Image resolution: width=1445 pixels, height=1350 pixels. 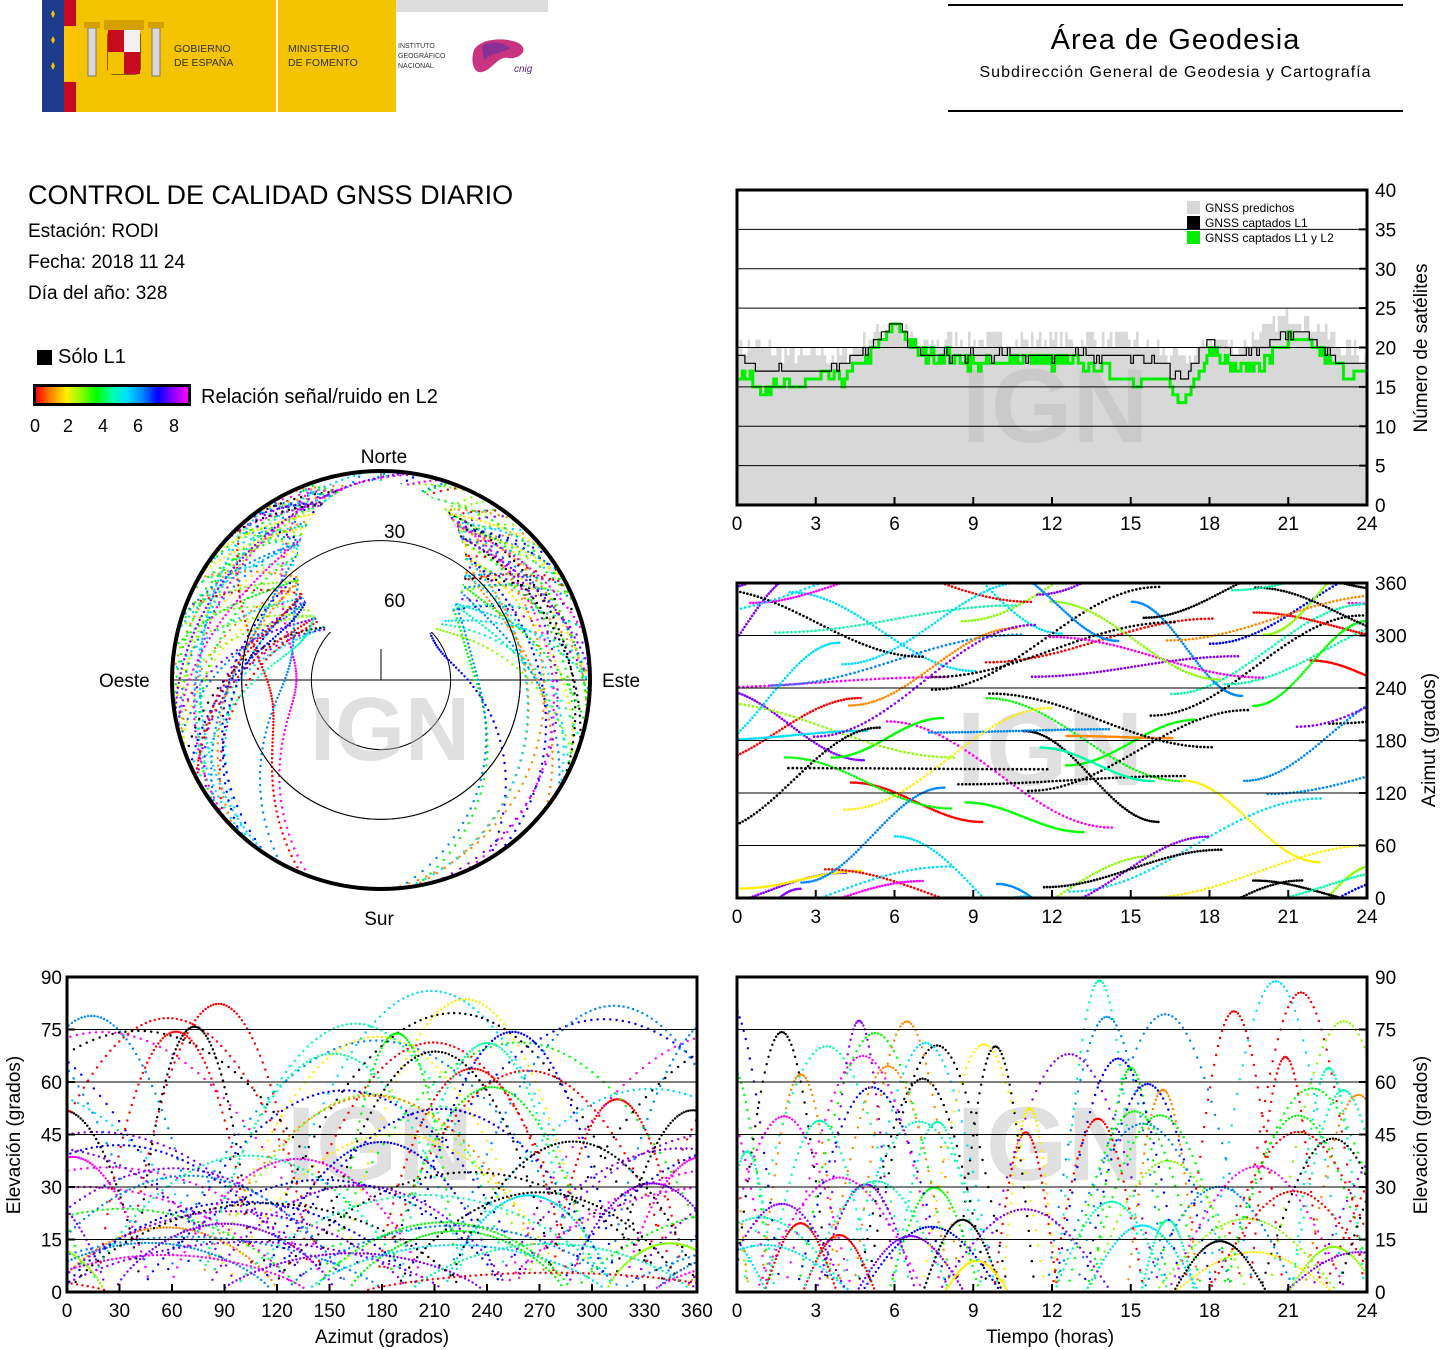 I want to click on day-of-year-label: Día del año: 328, so click(x=98, y=293).